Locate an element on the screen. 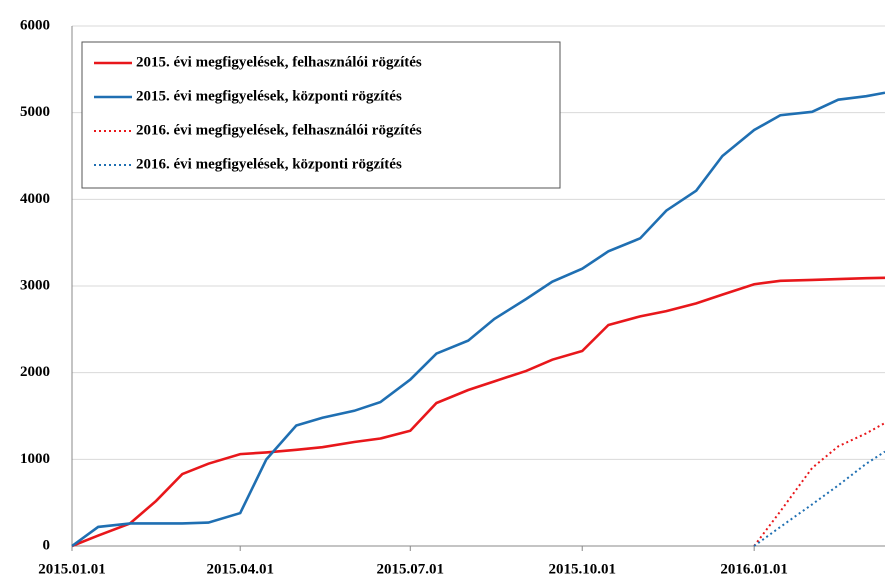 The height and width of the screenshot is (581, 885). legend-box is located at coordinates (321, 115).